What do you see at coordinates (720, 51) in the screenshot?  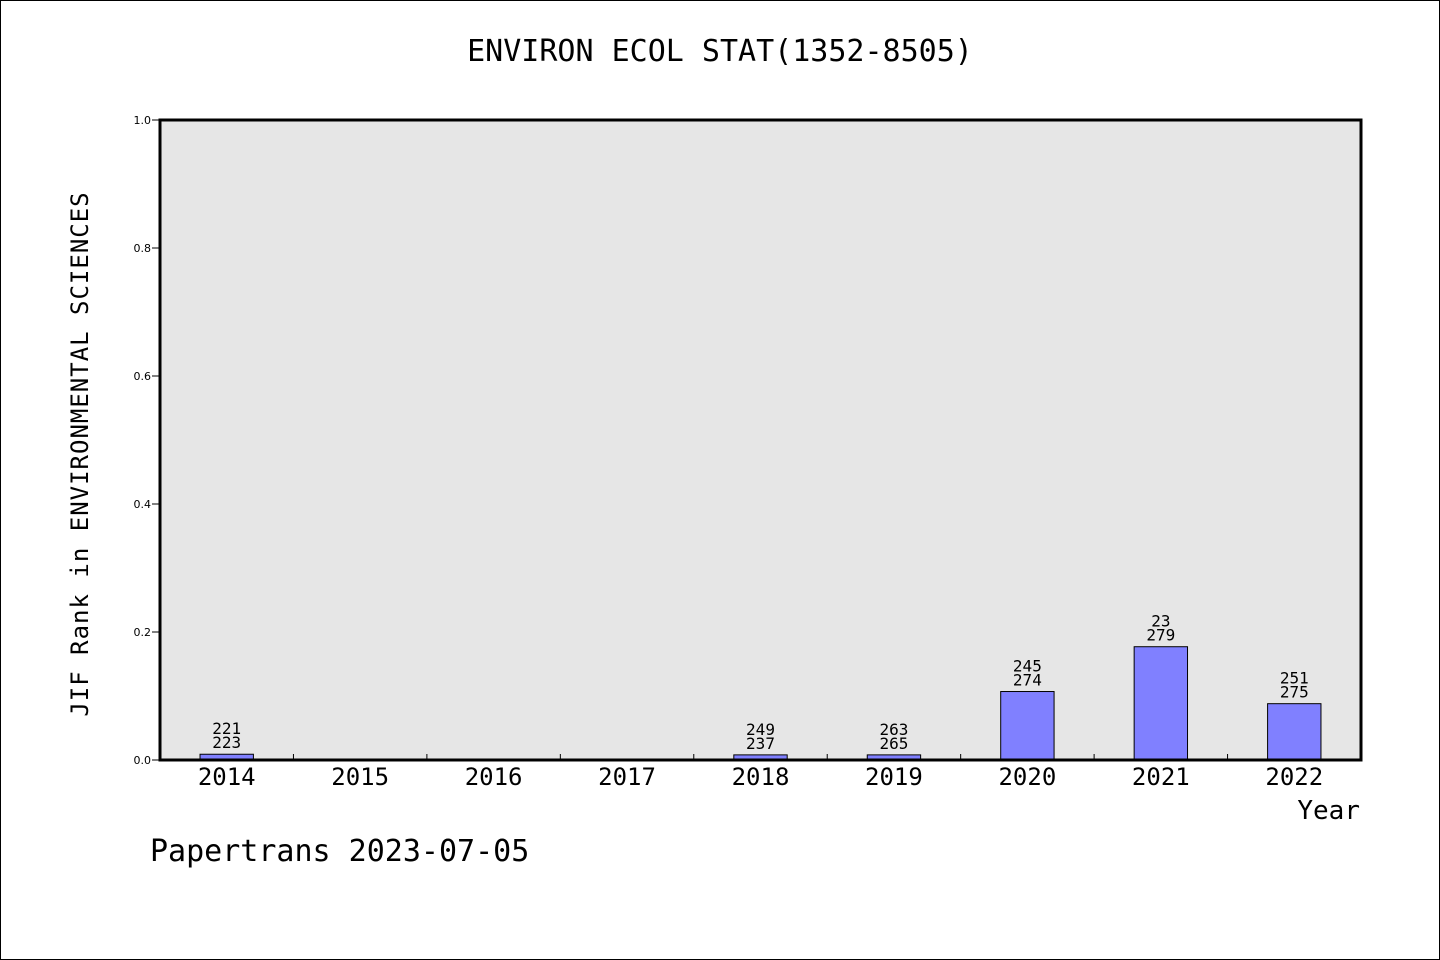 I see `chart-title: ENVIRON ECOL STAT(1352-8505)` at bounding box center [720, 51].